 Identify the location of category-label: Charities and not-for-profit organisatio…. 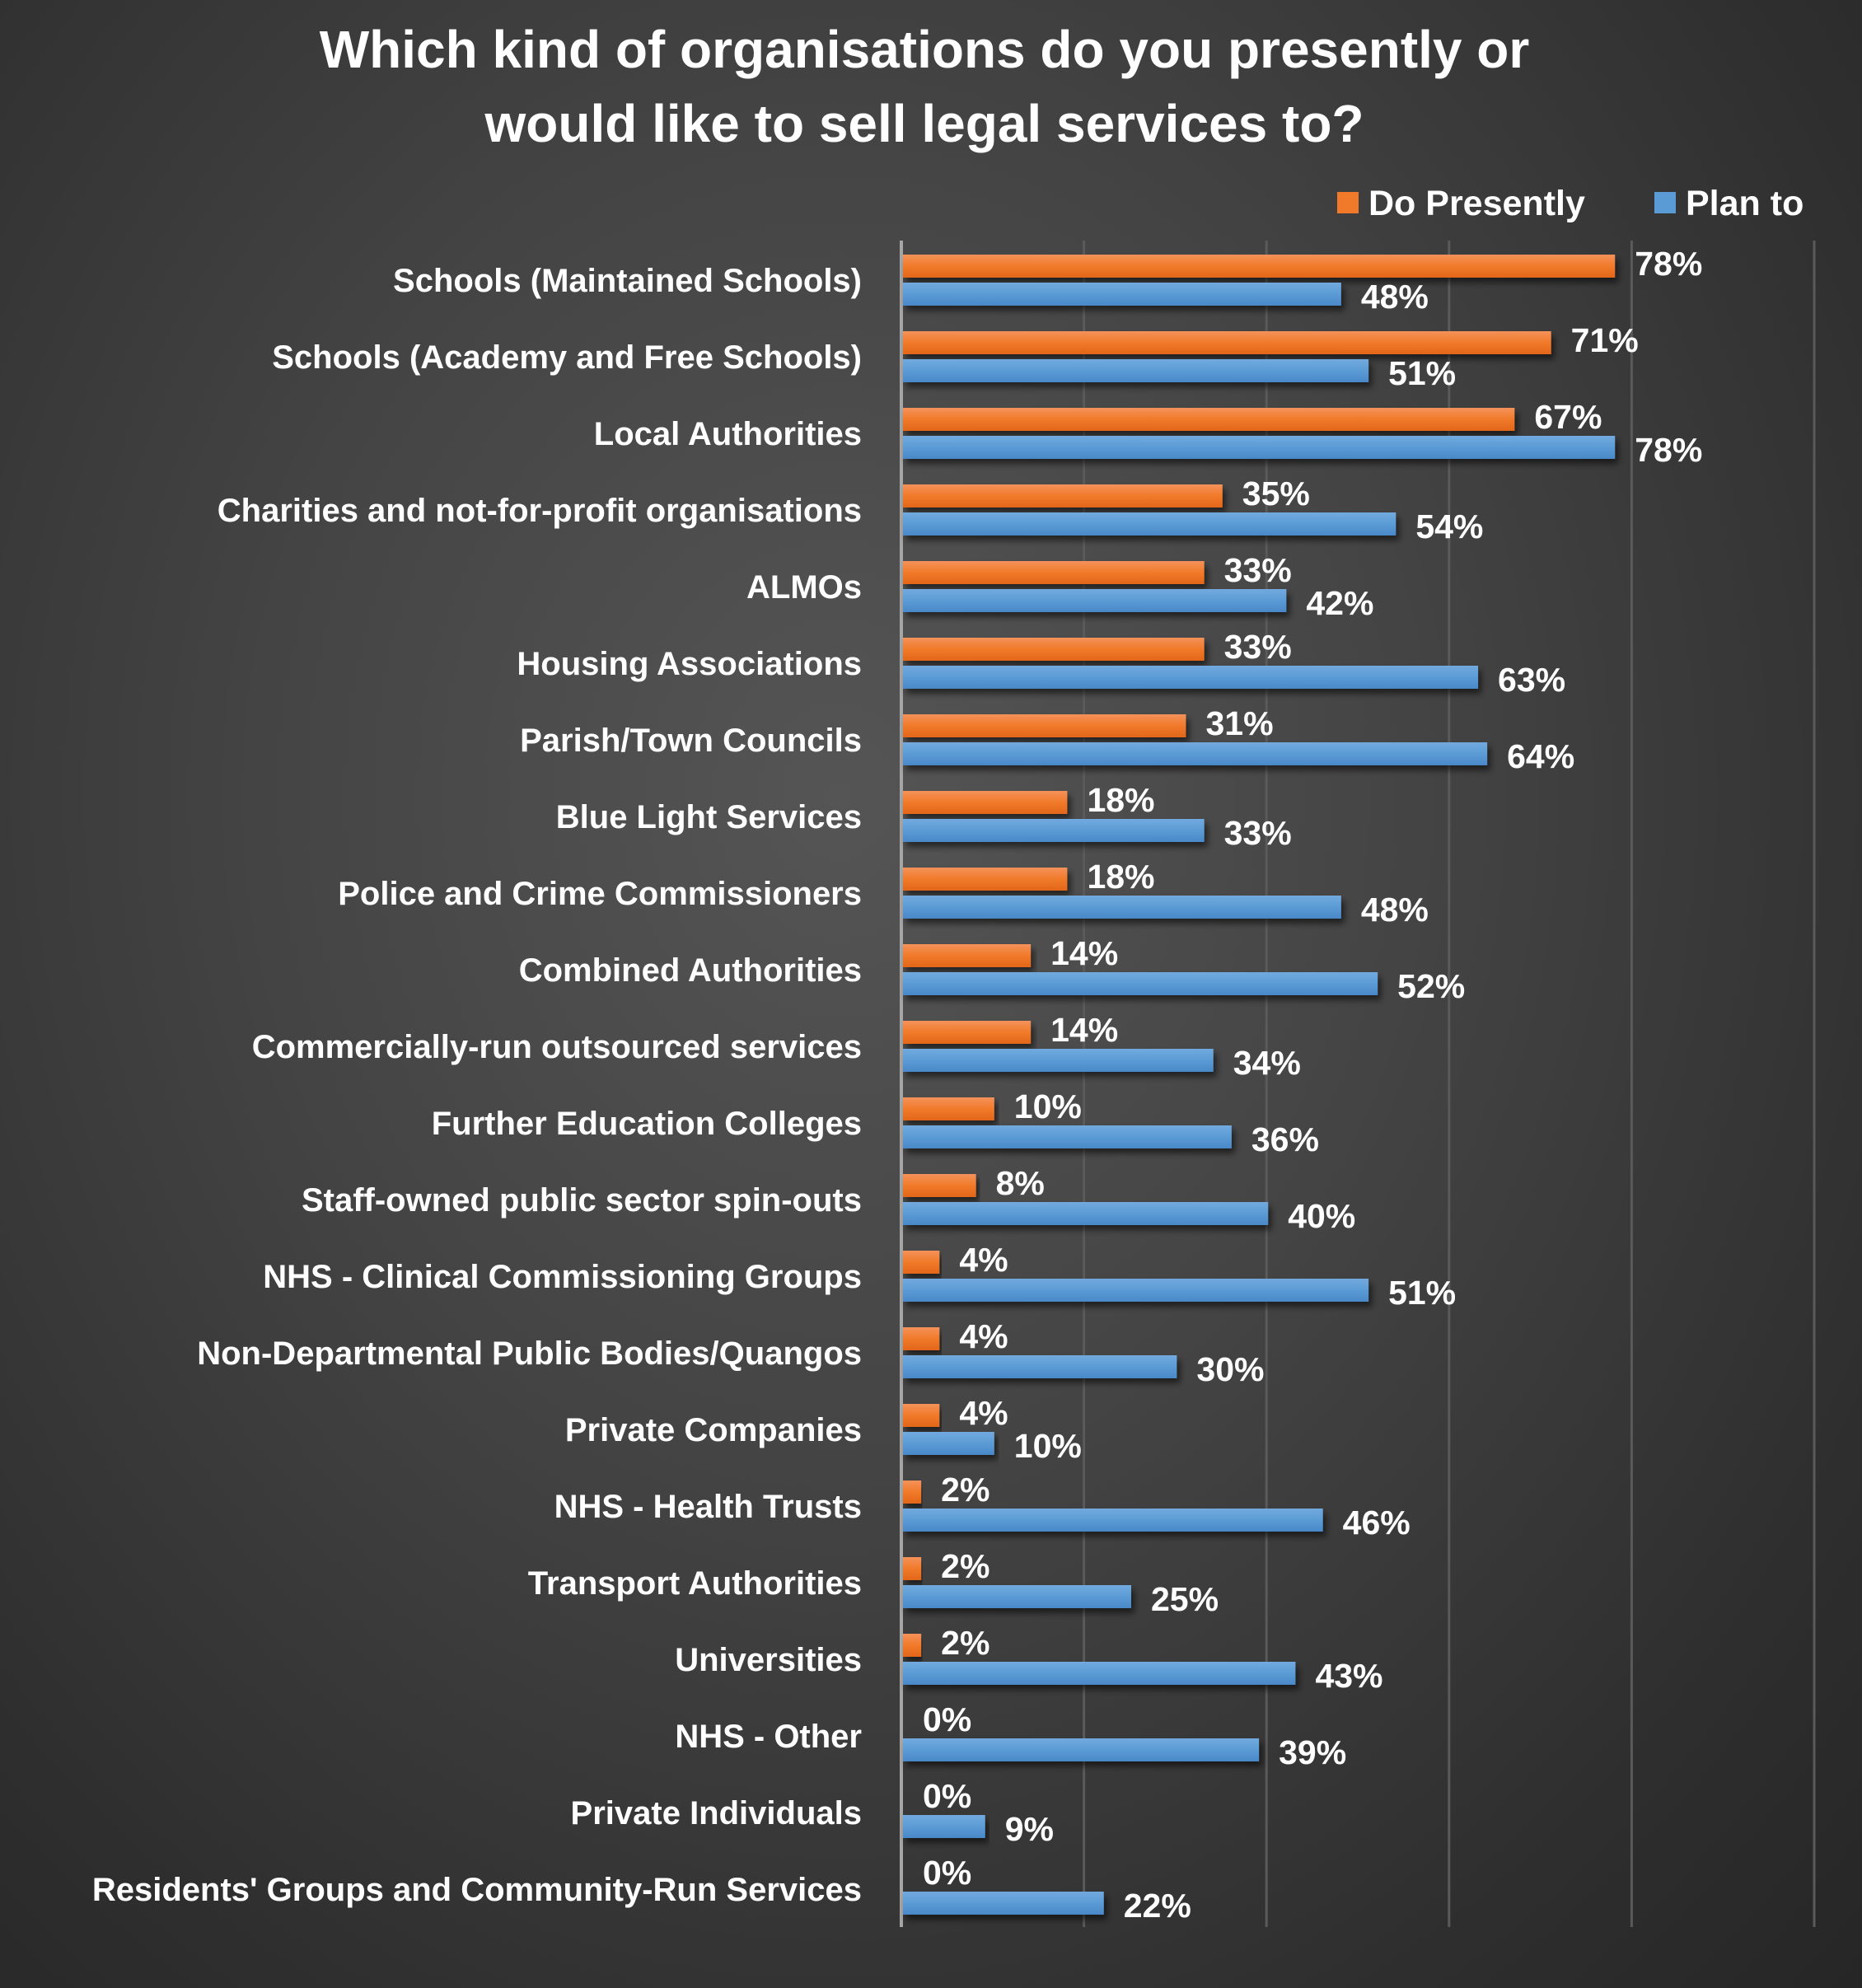
(540, 511).